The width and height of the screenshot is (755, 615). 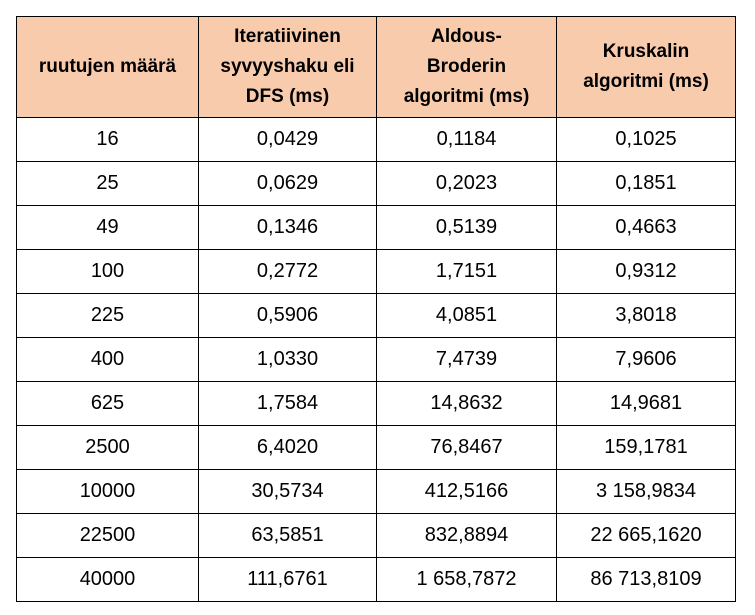 What do you see at coordinates (466, 579) in the screenshot?
I see `cell-aldous-broder-ms: 1 658,7872` at bounding box center [466, 579].